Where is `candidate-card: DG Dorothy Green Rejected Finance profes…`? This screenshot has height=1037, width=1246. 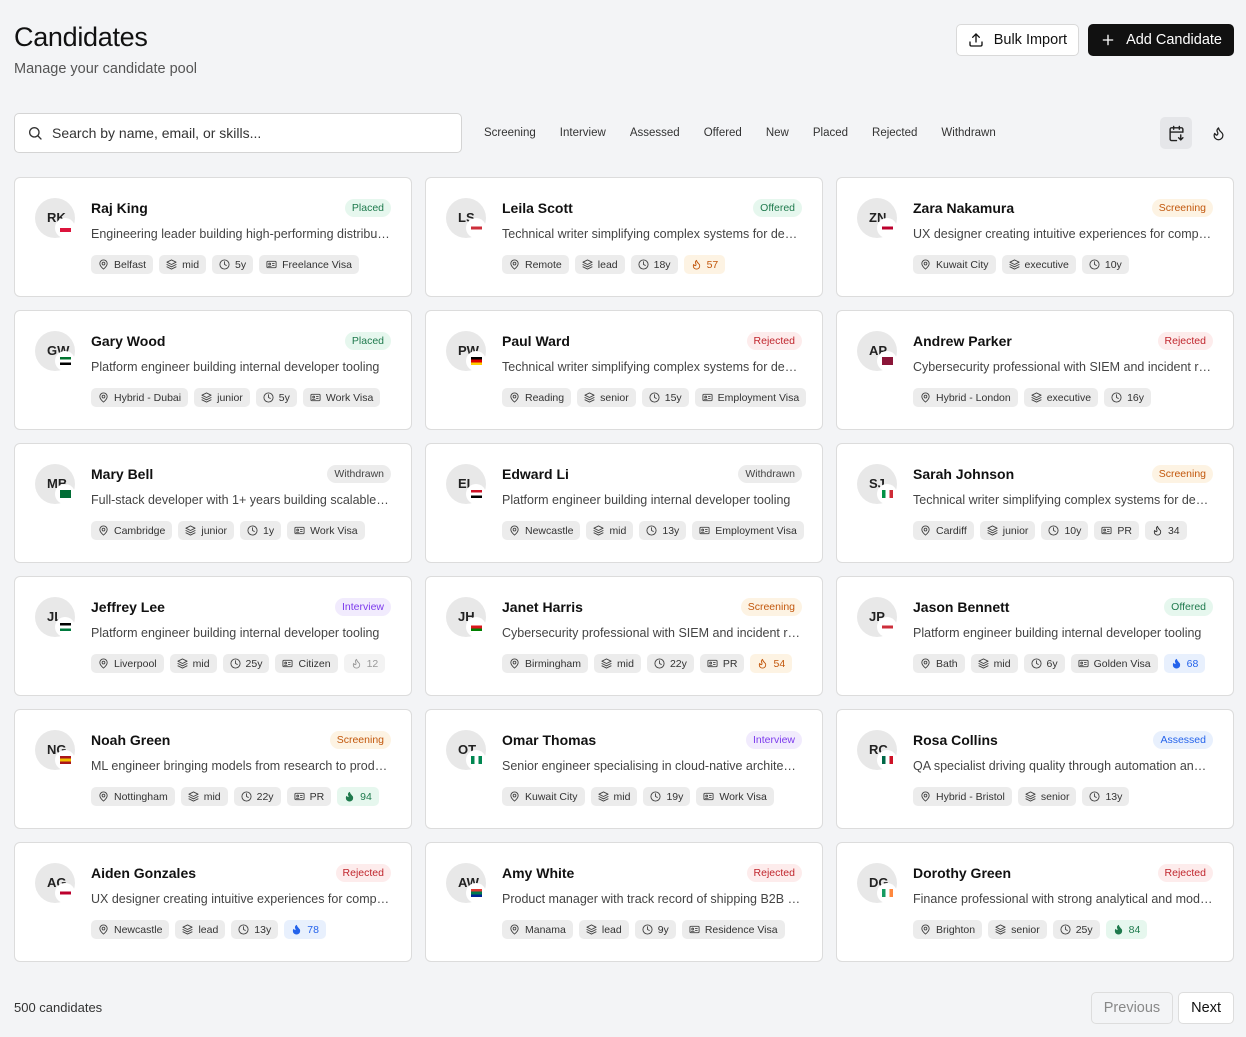
candidate-card: DG Dorothy Green Rejected Finance profes… is located at coordinates (1035, 902).